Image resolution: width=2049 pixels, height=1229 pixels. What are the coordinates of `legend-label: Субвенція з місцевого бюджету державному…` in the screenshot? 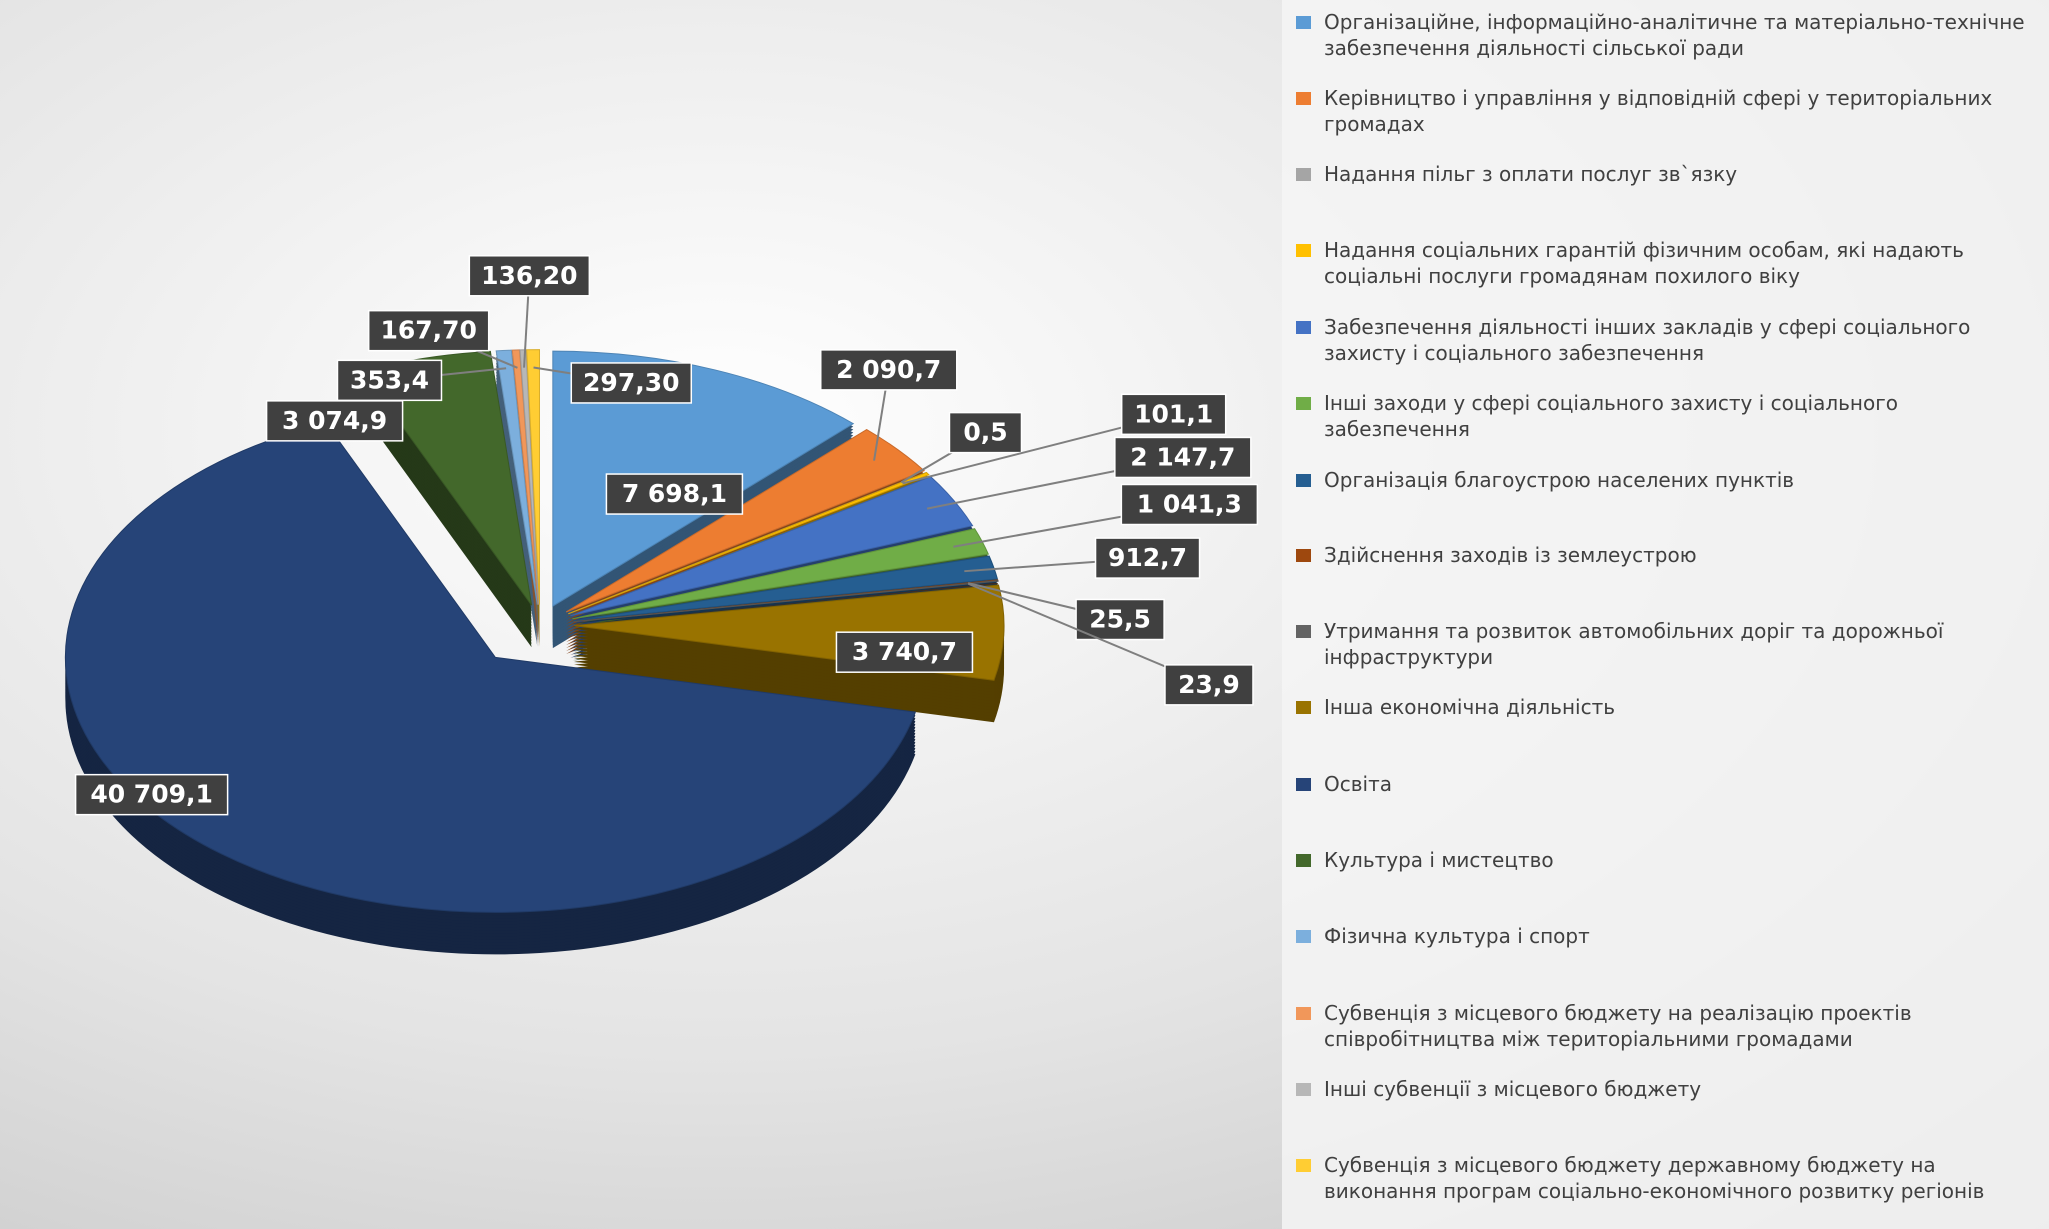 It's located at (1654, 1177).